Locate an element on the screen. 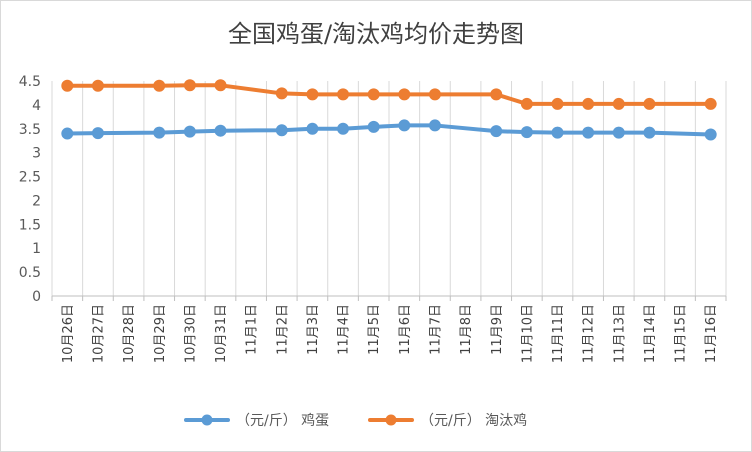 Image resolution: width=752 pixels, height=452 pixels. x-tick-label: 11月11日 is located at coordinates (558, 333).